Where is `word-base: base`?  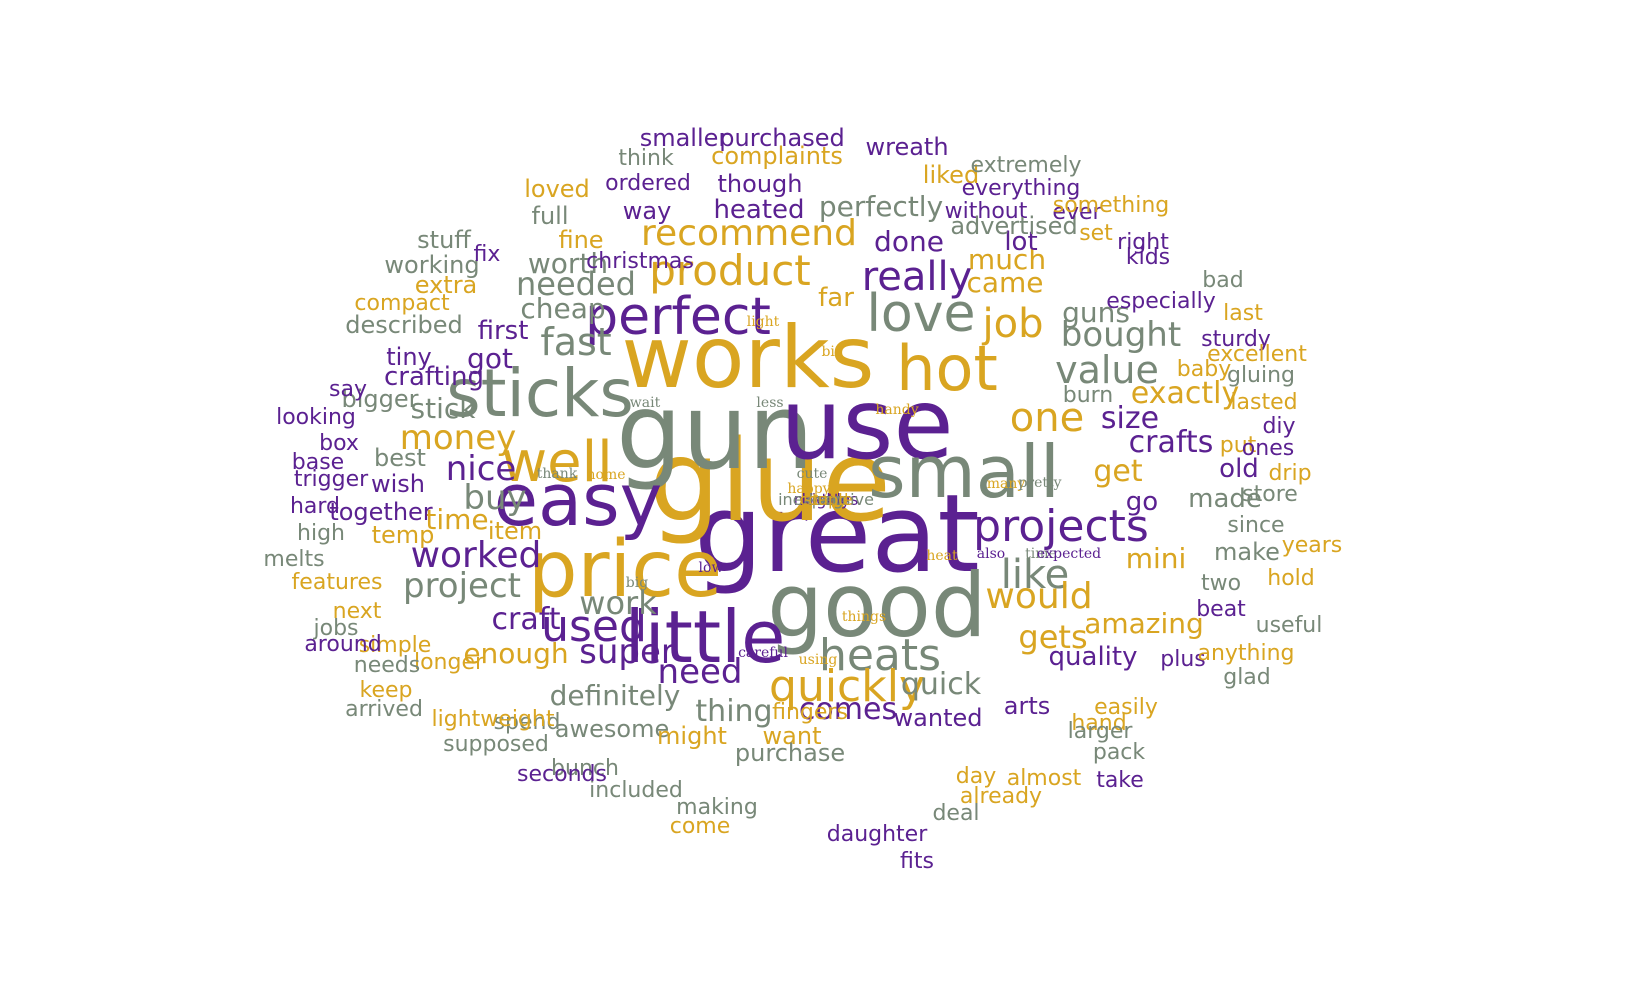 word-base: base is located at coordinates (318, 462).